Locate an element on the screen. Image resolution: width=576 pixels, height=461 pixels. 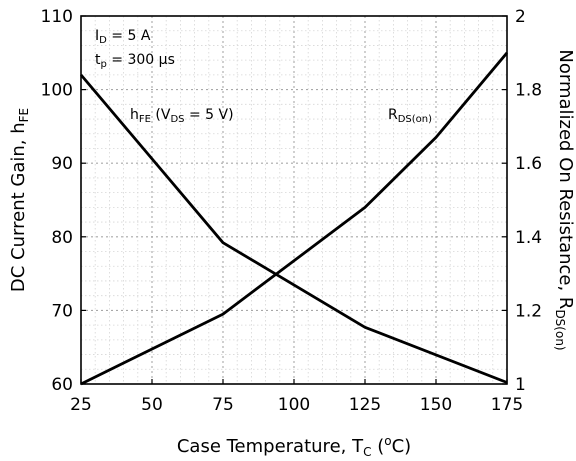
series-label-hfe: hFE (VDS = 5 V) is located at coordinates (182, 116).